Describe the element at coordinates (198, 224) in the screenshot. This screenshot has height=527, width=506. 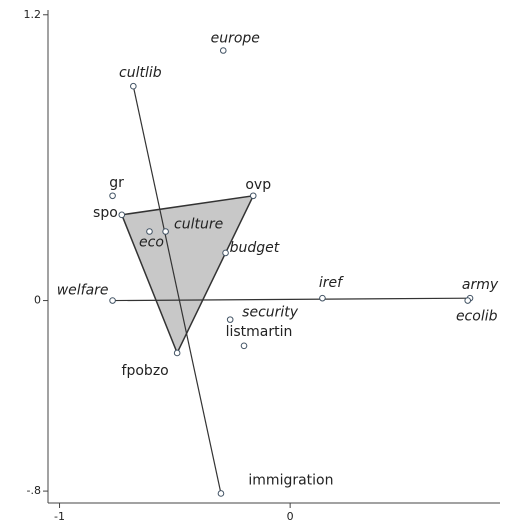
I see `point-label: culture` at that location.